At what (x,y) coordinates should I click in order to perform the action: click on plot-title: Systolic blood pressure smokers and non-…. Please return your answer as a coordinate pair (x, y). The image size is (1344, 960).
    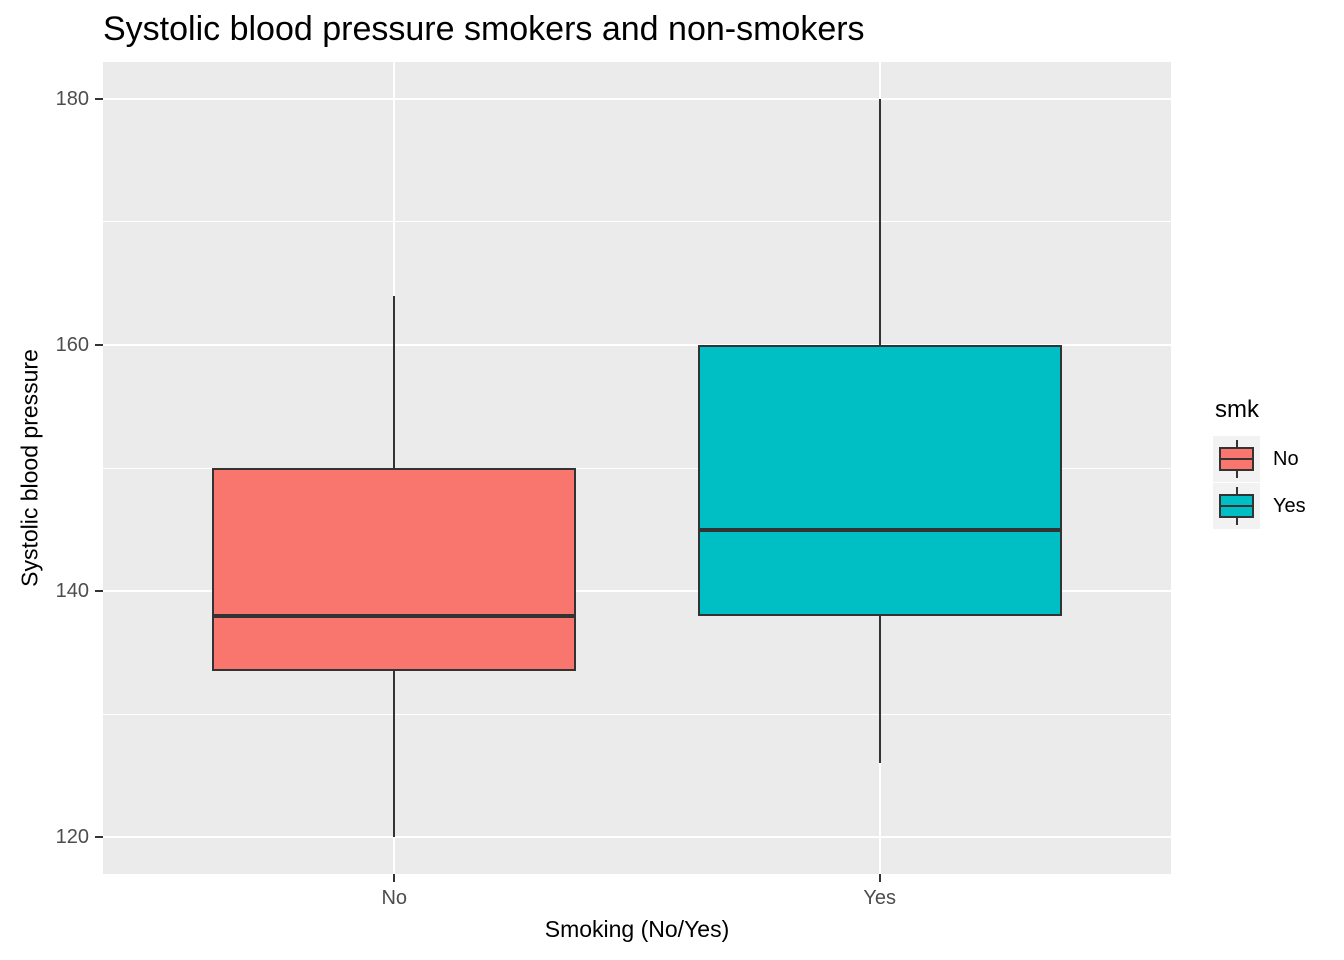
    Looking at the image, I should click on (484, 29).